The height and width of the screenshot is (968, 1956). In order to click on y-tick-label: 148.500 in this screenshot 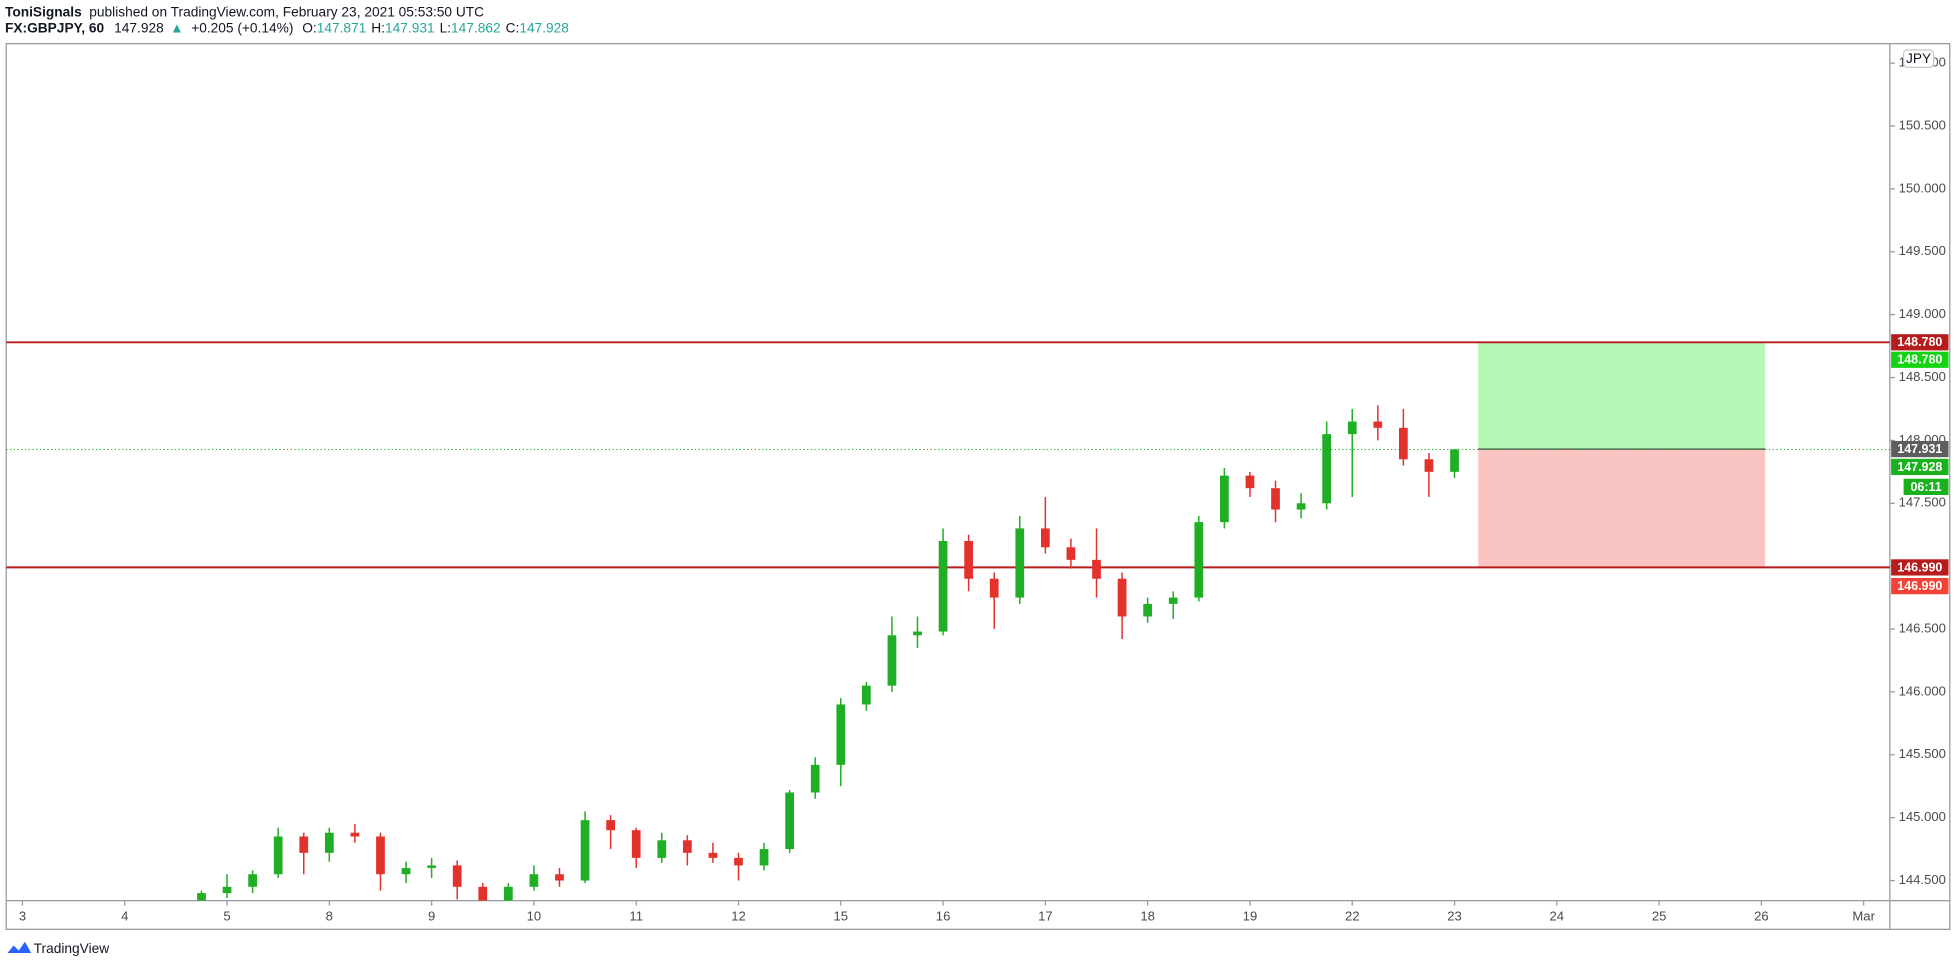, I will do `click(1922, 376)`.